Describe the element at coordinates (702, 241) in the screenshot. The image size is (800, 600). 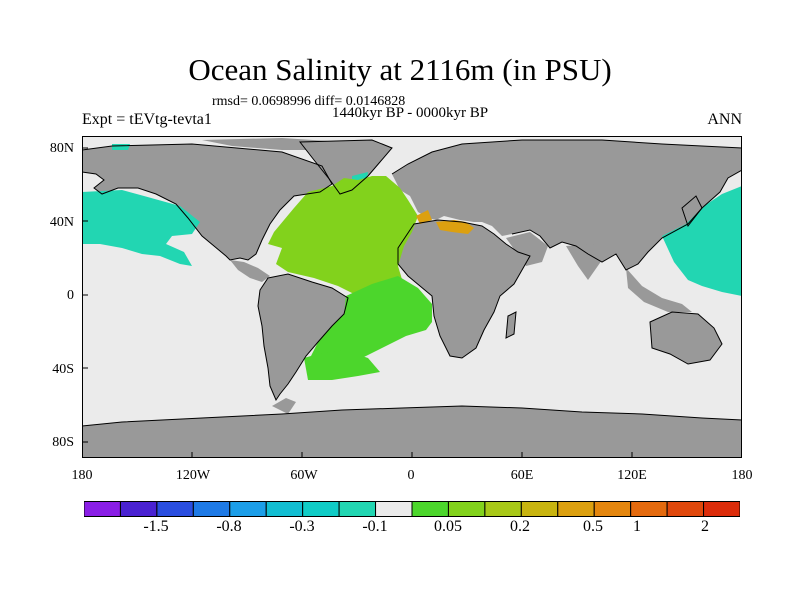
I see `north-pacific-west-patch` at that location.